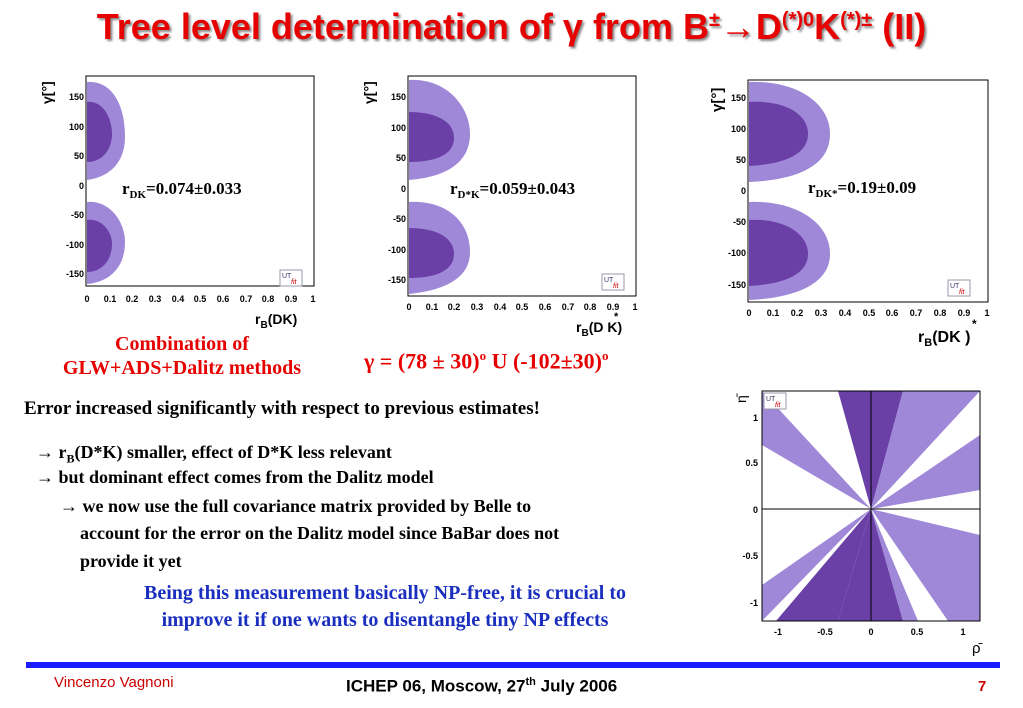  I want to click on r-value-label: rD*K=0.059±0.043, so click(512, 190).